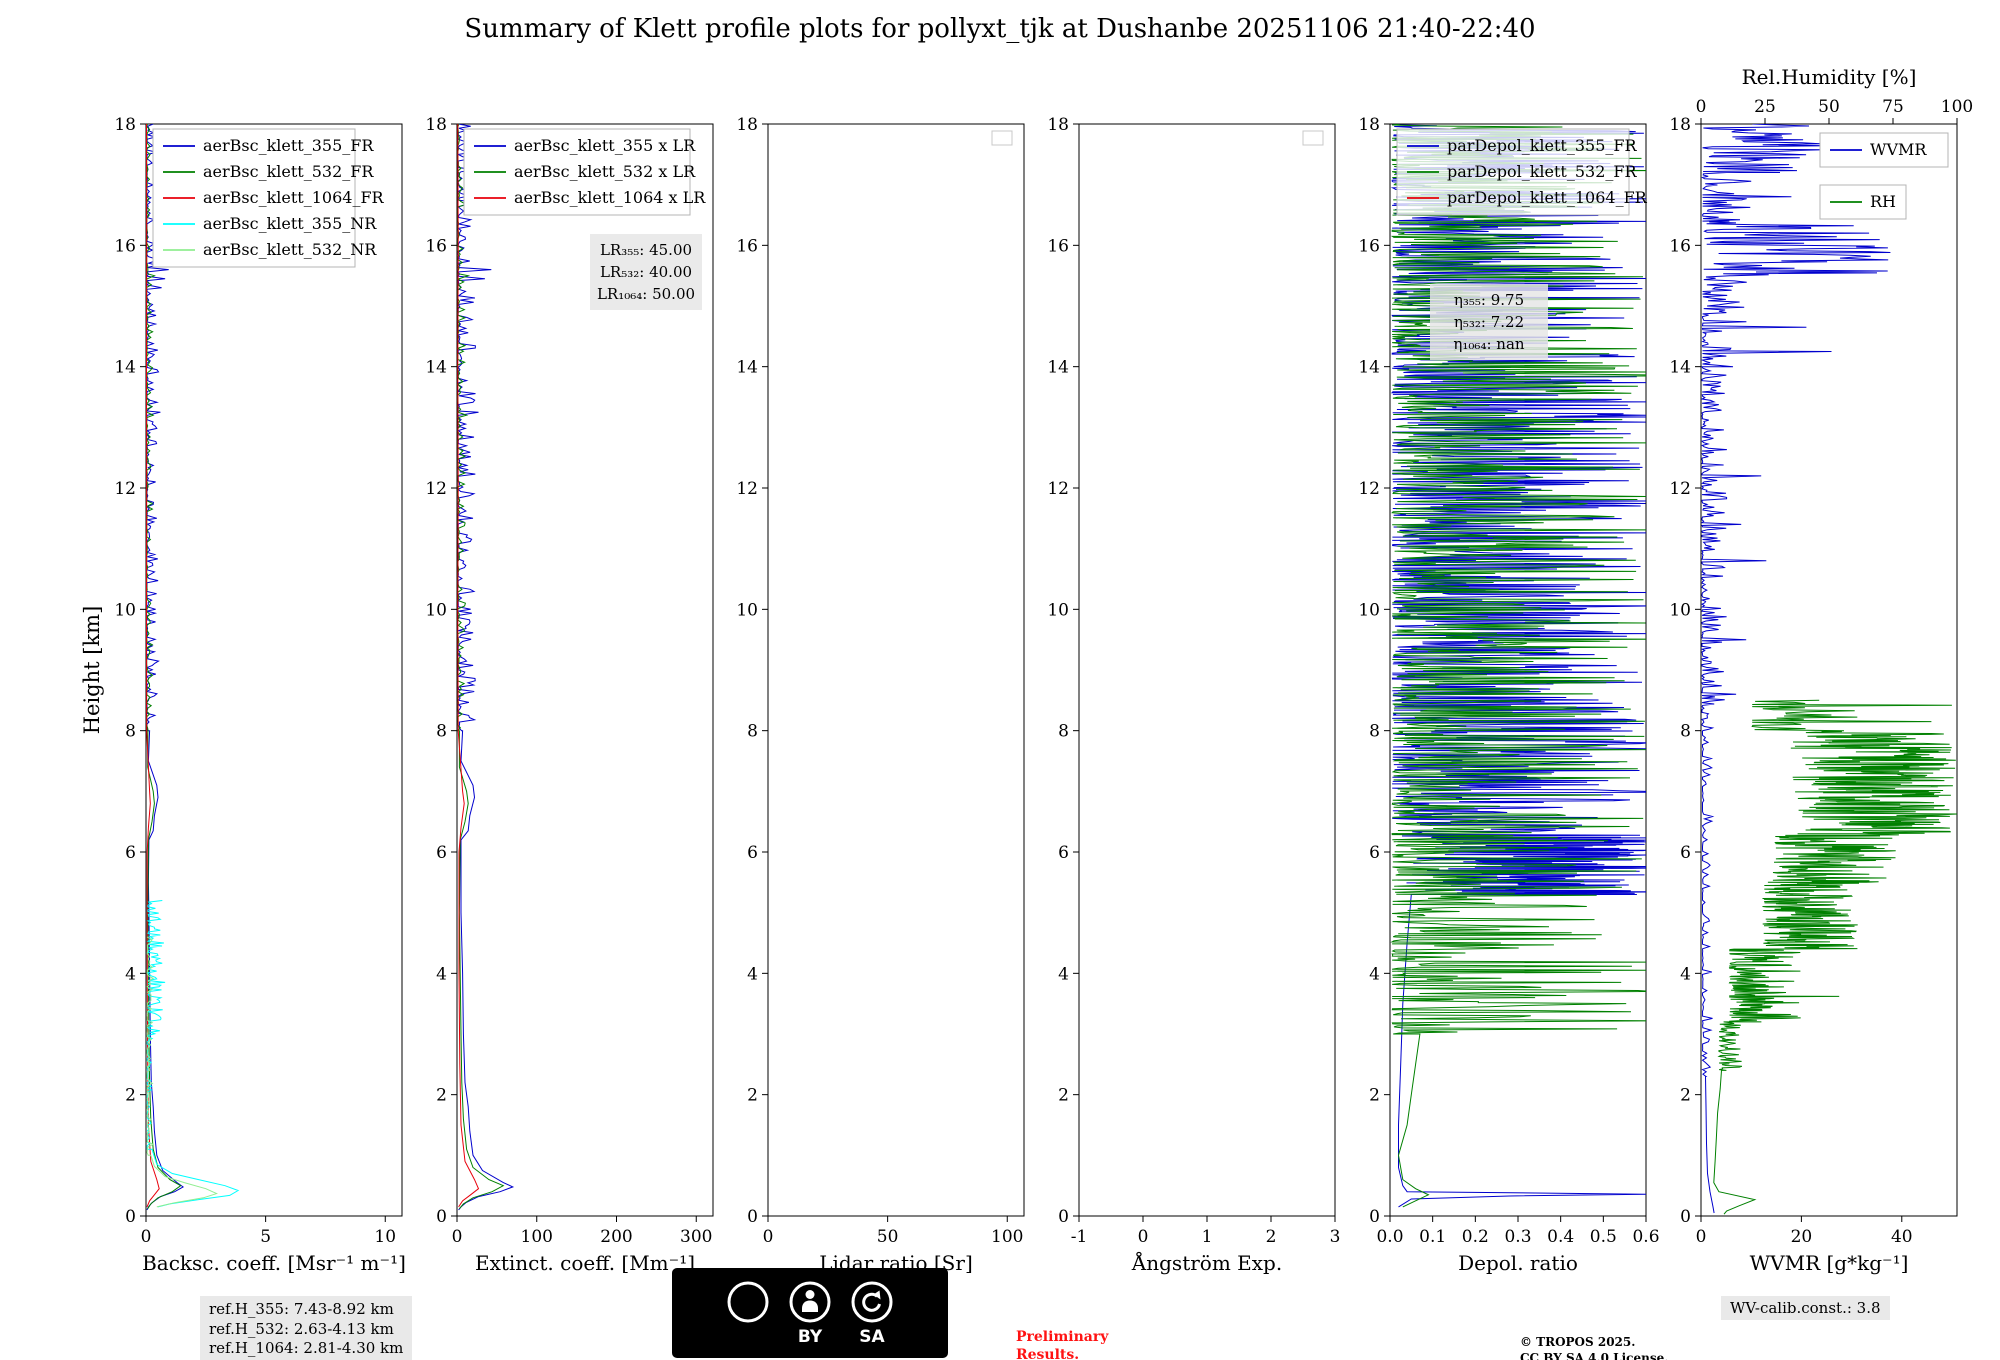 The image size is (2000, 1360). I want to click on legend-label: aerBsc_klett_1064 x LR, so click(610, 197).